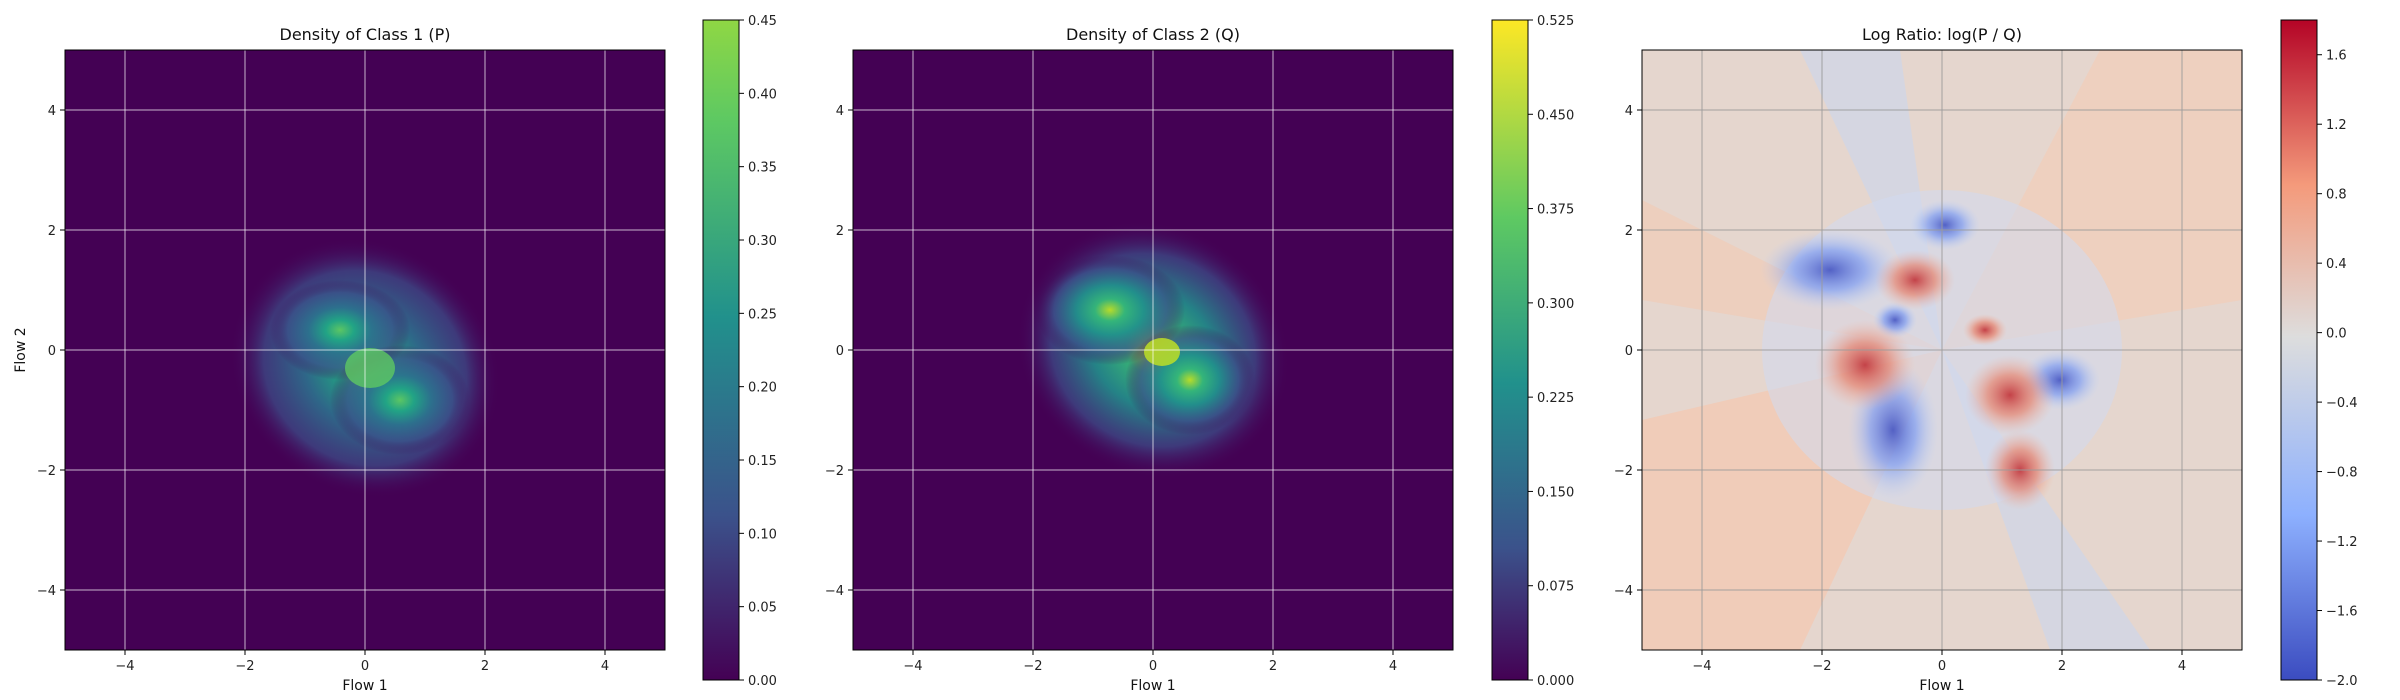 Image resolution: width=2400 pixels, height=700 pixels. What do you see at coordinates (1555, 492) in the screenshot?
I see `colorbar-tick-label: 0.150` at bounding box center [1555, 492].